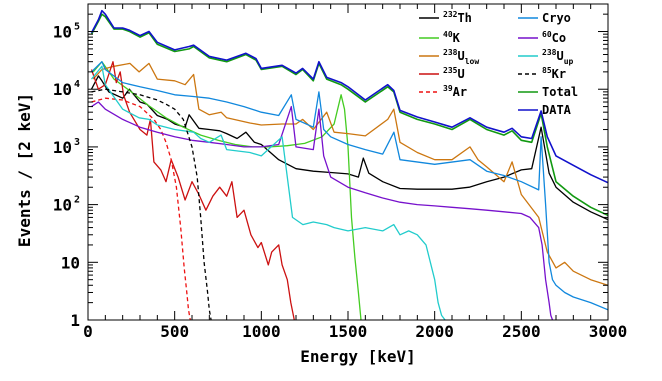 The image size is (662, 381). What do you see at coordinates (77, 84) in the screenshot?
I see `y-tick-exponent: 4` at bounding box center [77, 84].